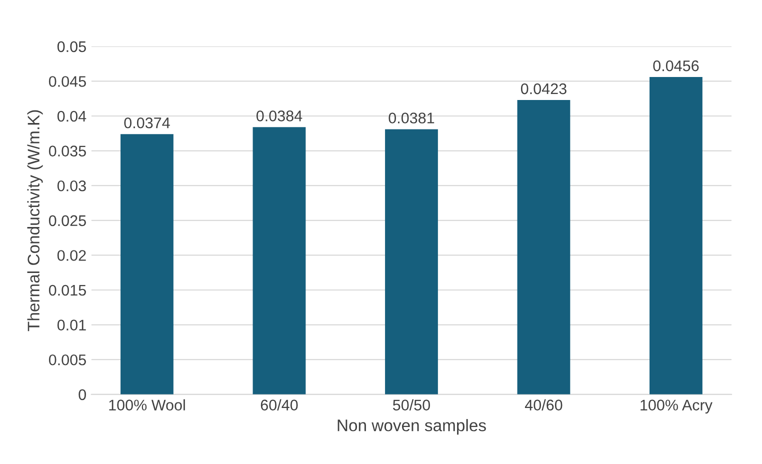  What do you see at coordinates (147, 404) in the screenshot?
I see `x-tick-label: 100% Wool` at bounding box center [147, 404].